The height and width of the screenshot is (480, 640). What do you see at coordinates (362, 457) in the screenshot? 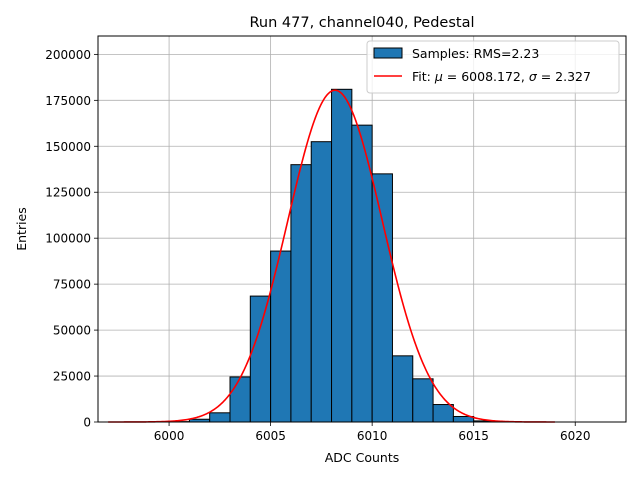
I see `x-axis-label: ADC Counts` at bounding box center [362, 457].